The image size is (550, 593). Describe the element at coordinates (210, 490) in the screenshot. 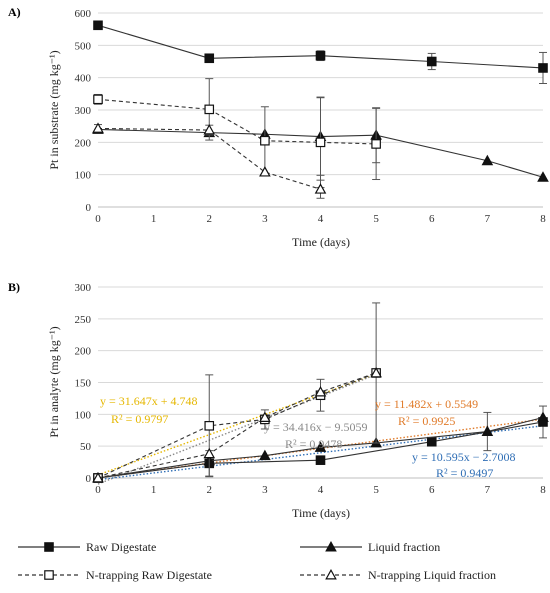

I see `b-xtick-label: 2` at that location.